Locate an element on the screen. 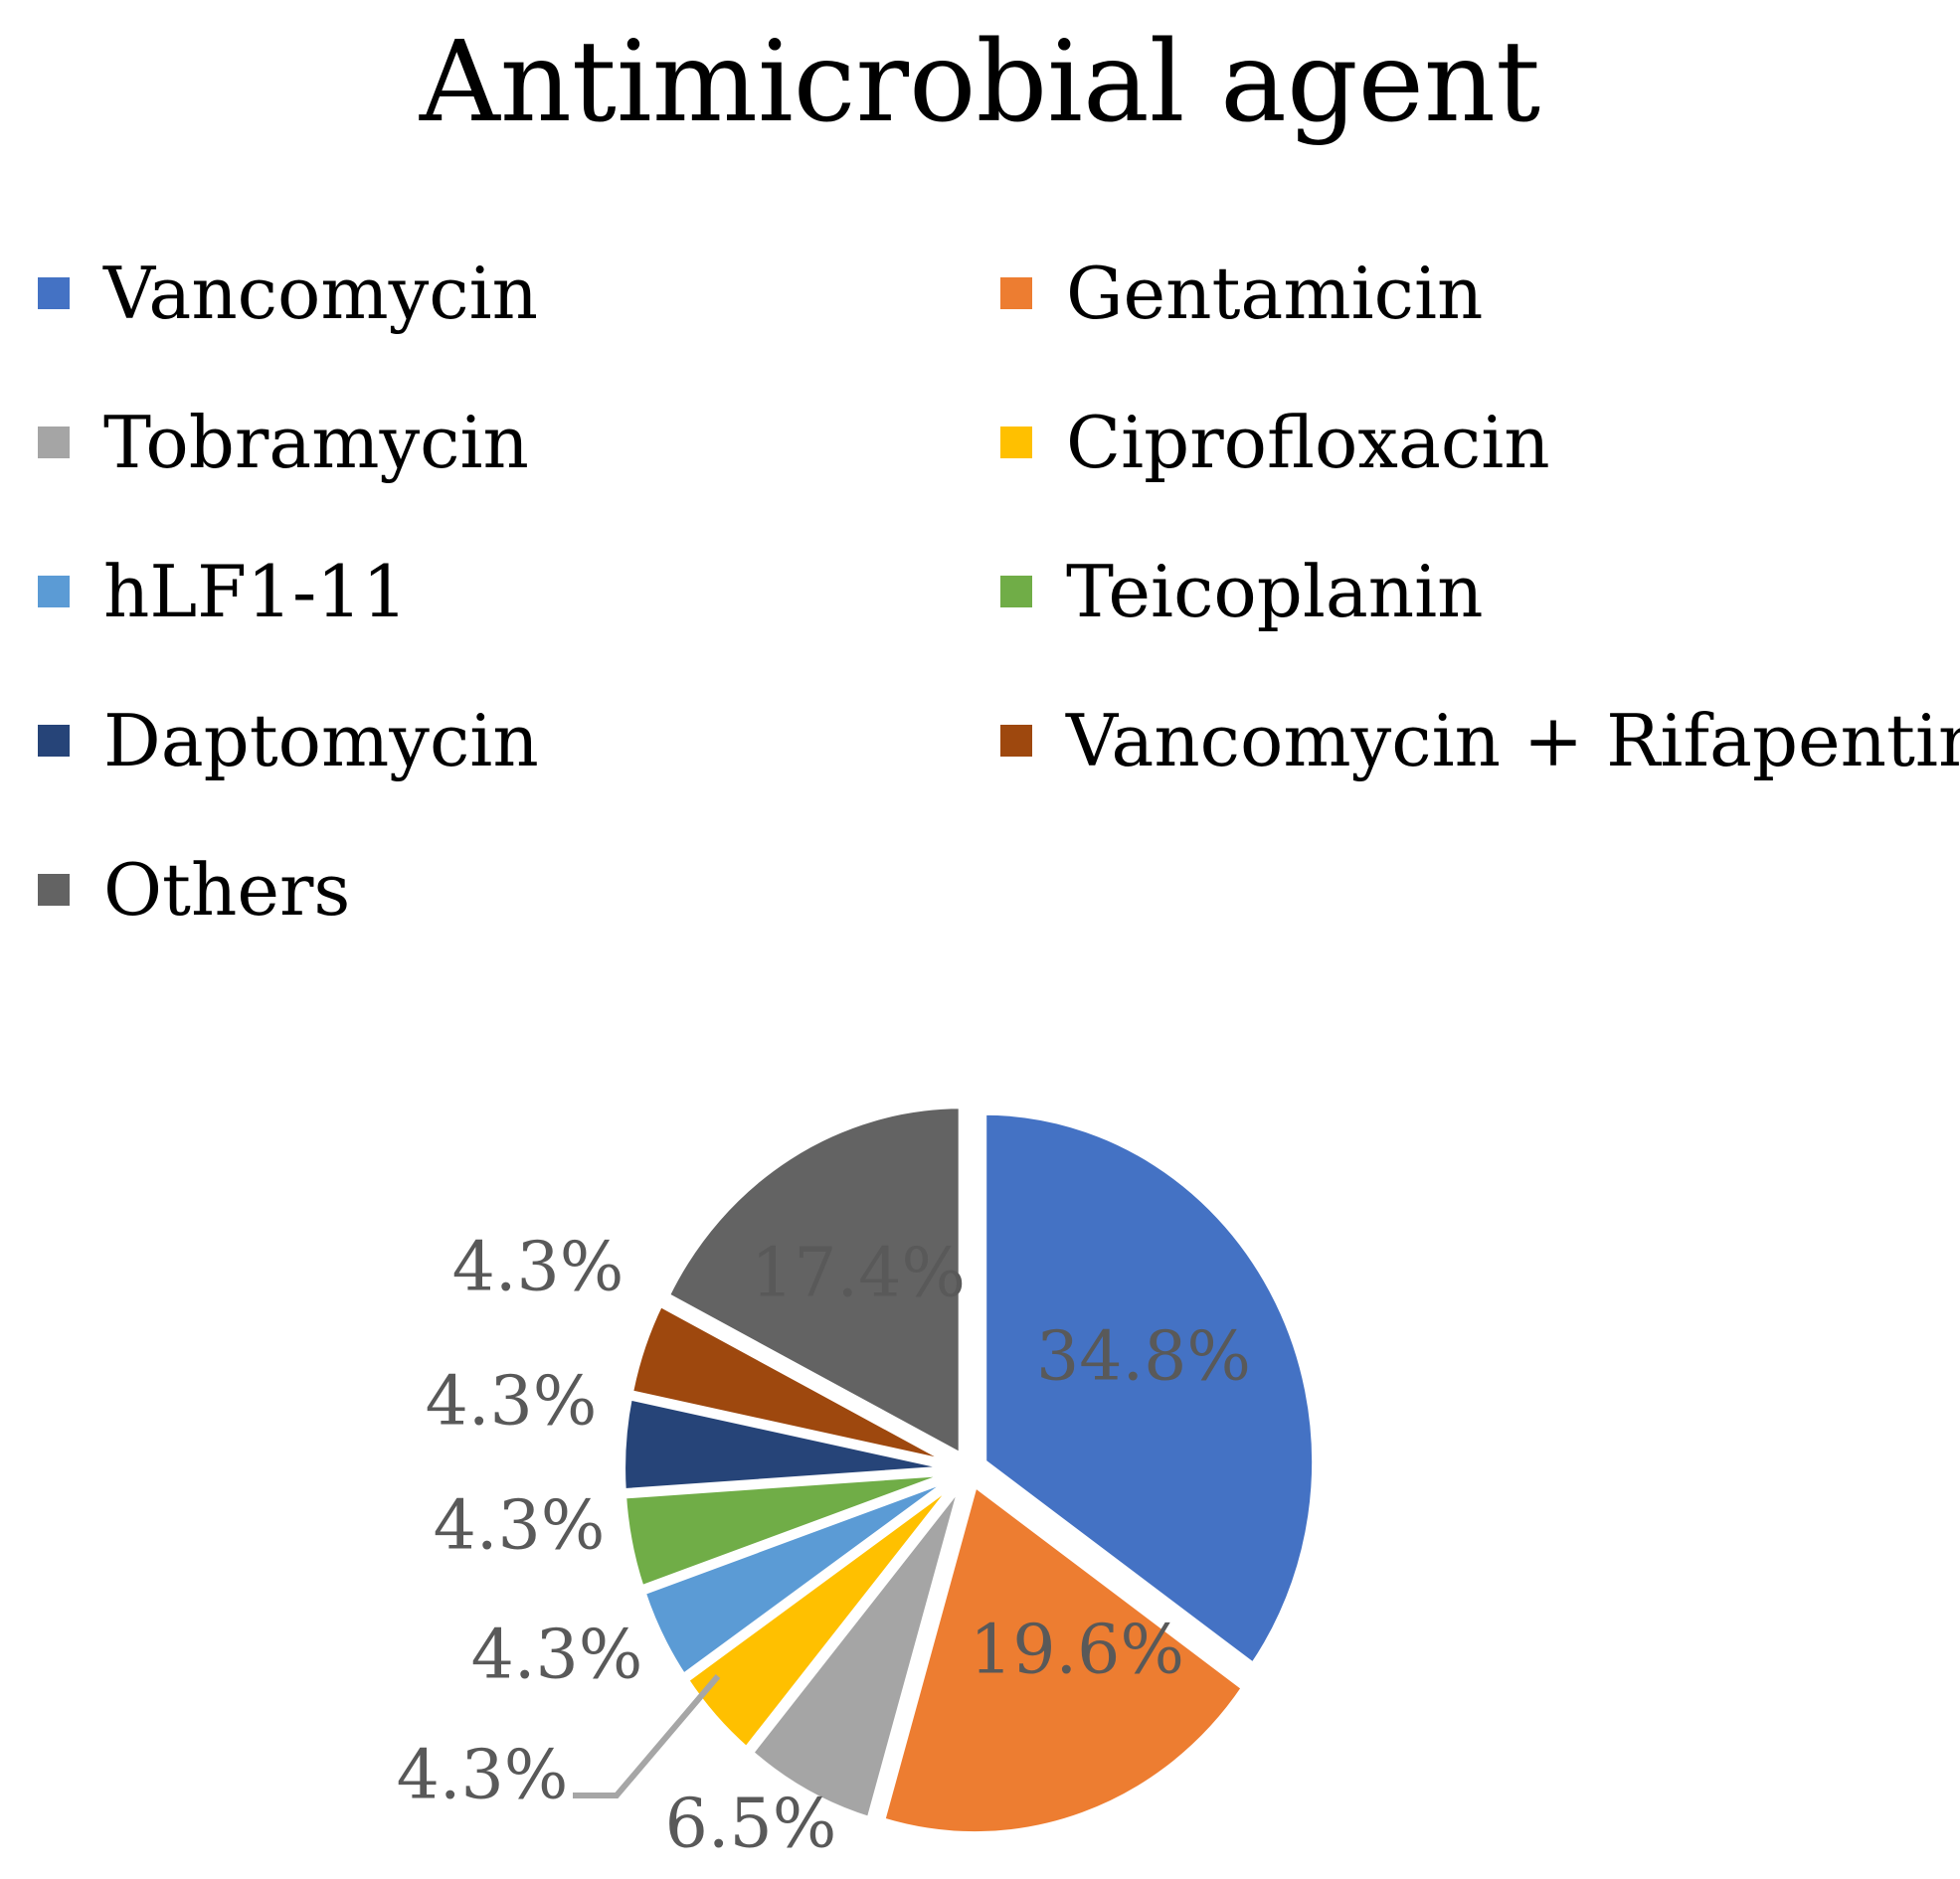  legend-item-others: Others is located at coordinates (288, 889).